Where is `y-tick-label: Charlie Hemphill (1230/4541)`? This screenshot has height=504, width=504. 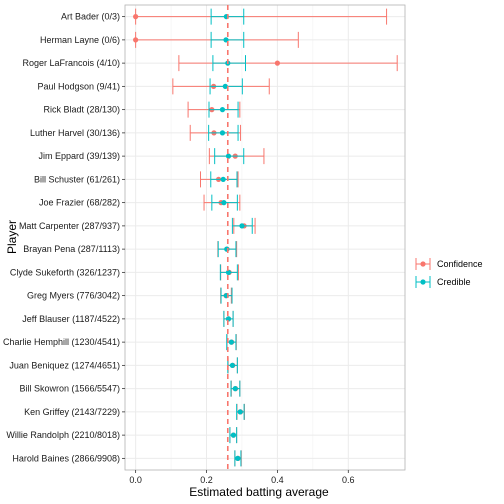
y-tick-label: Charlie Hemphill (1230/4541) is located at coordinates (61, 342).